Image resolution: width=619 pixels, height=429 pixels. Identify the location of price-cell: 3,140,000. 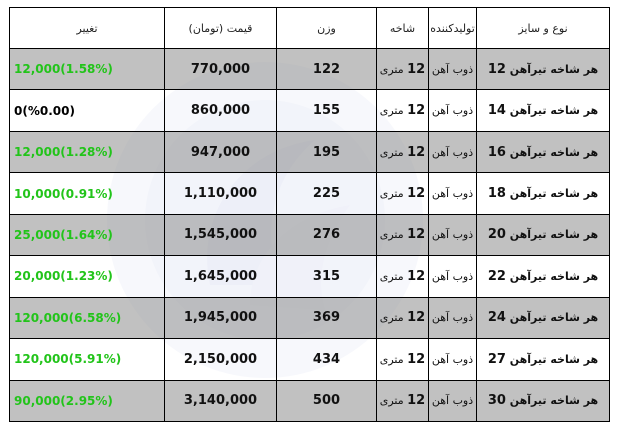
(220, 400).